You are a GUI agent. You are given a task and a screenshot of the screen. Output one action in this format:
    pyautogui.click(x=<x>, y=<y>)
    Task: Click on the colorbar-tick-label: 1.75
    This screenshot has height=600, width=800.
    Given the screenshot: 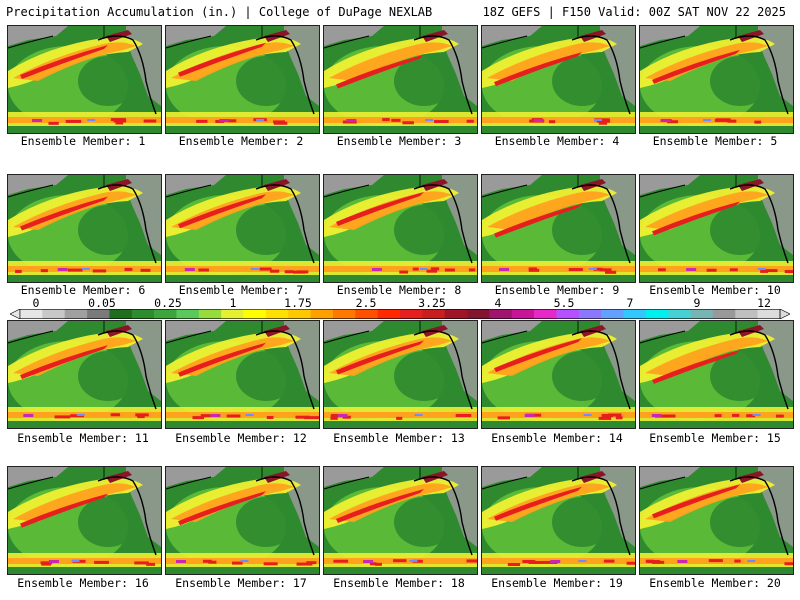 What is the action you would take?
    pyautogui.click(x=298, y=303)
    